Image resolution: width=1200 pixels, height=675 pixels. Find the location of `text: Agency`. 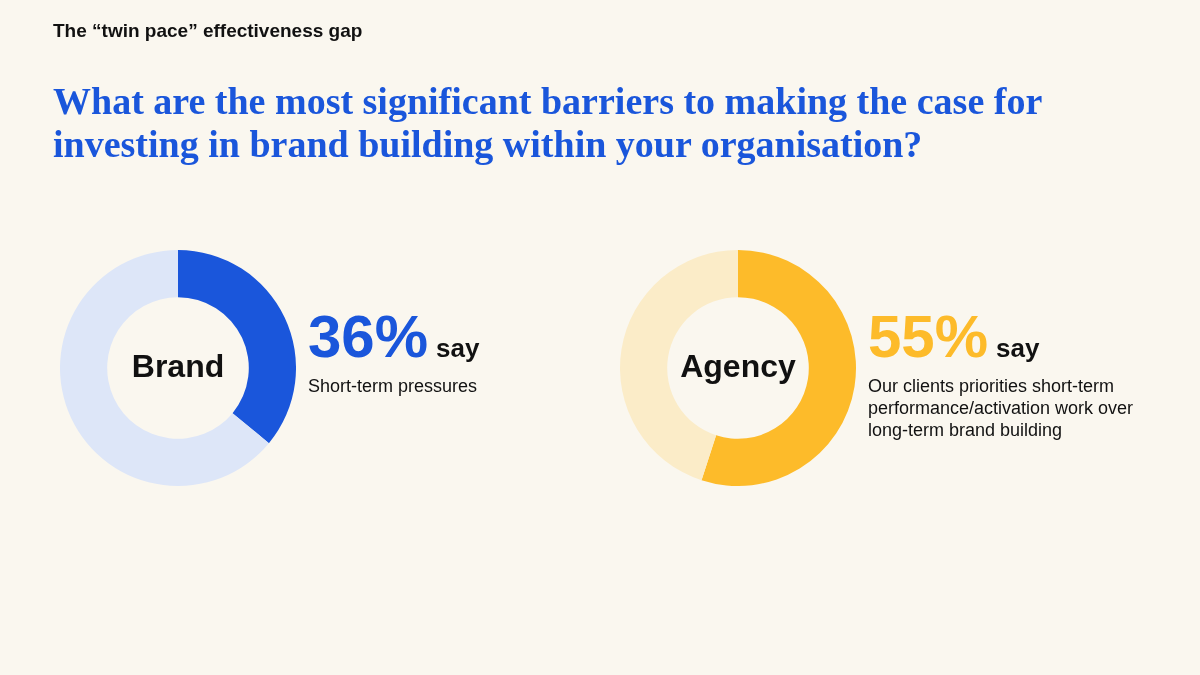

text: Agency is located at coordinates (738, 365).